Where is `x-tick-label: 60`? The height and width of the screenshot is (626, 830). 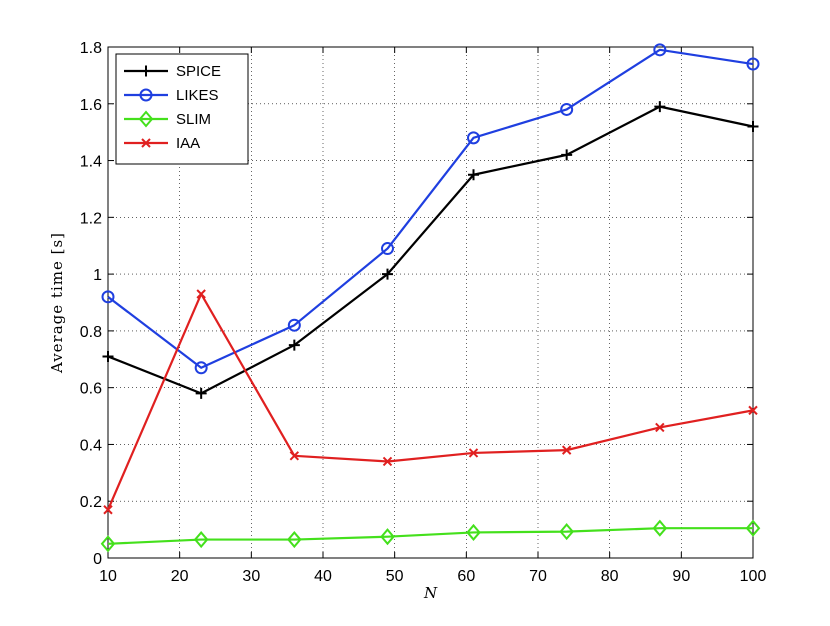
x-tick-label: 60 is located at coordinates (466, 576).